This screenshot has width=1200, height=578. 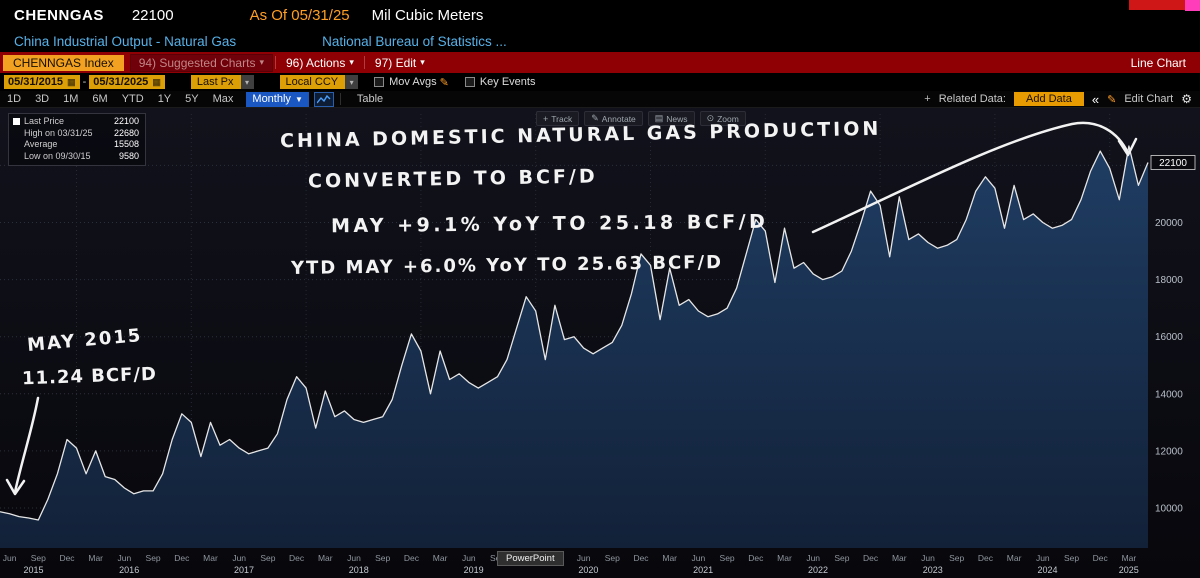 I want to click on table-button: Table, so click(x=370, y=99).